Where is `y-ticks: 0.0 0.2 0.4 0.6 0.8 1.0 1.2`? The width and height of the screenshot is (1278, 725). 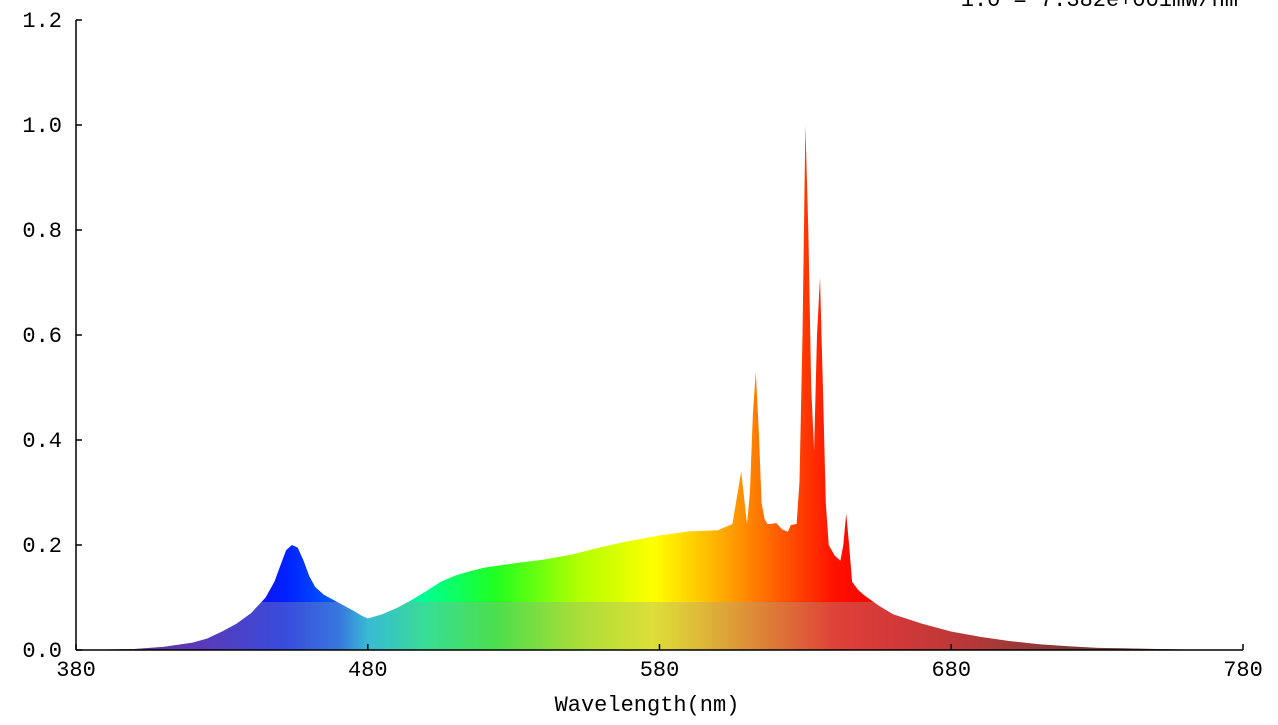
y-ticks: 0.0 0.2 0.4 0.6 0.8 1.0 1.2 is located at coordinates (52, 336).